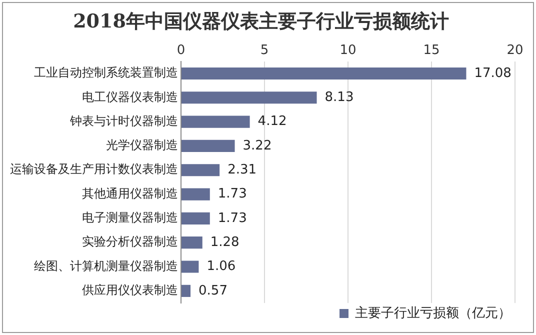 The image size is (536, 335). Describe the element at coordinates (221, 266) in the screenshot. I see `data-label: 1.06` at that location.